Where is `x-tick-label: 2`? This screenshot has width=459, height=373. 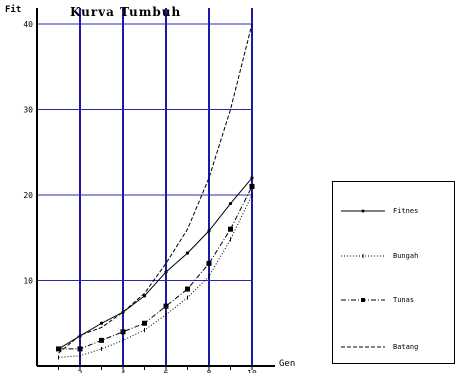 x-tick-label: 2 is located at coordinates (80, 371).